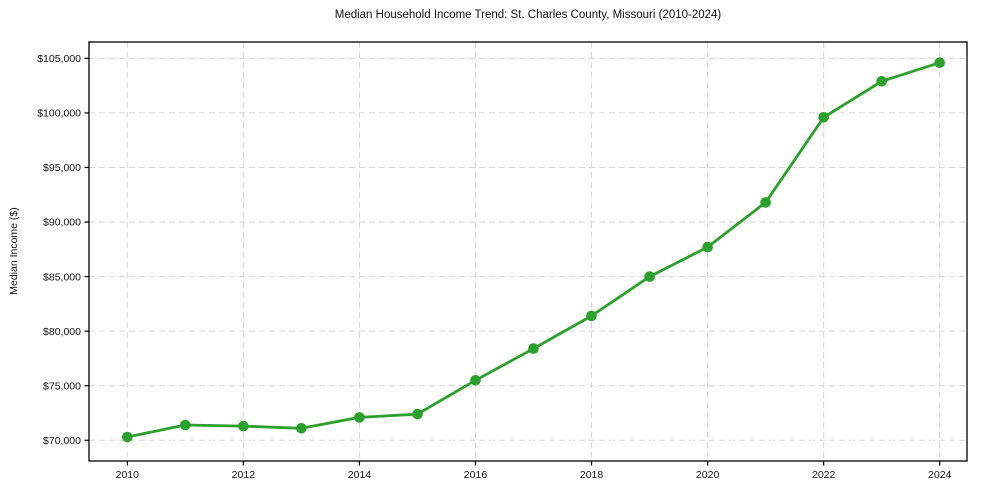 Image resolution: width=989 pixels, height=490 pixels. What do you see at coordinates (707, 247) in the screenshot?
I see `data-point-2020` at bounding box center [707, 247].